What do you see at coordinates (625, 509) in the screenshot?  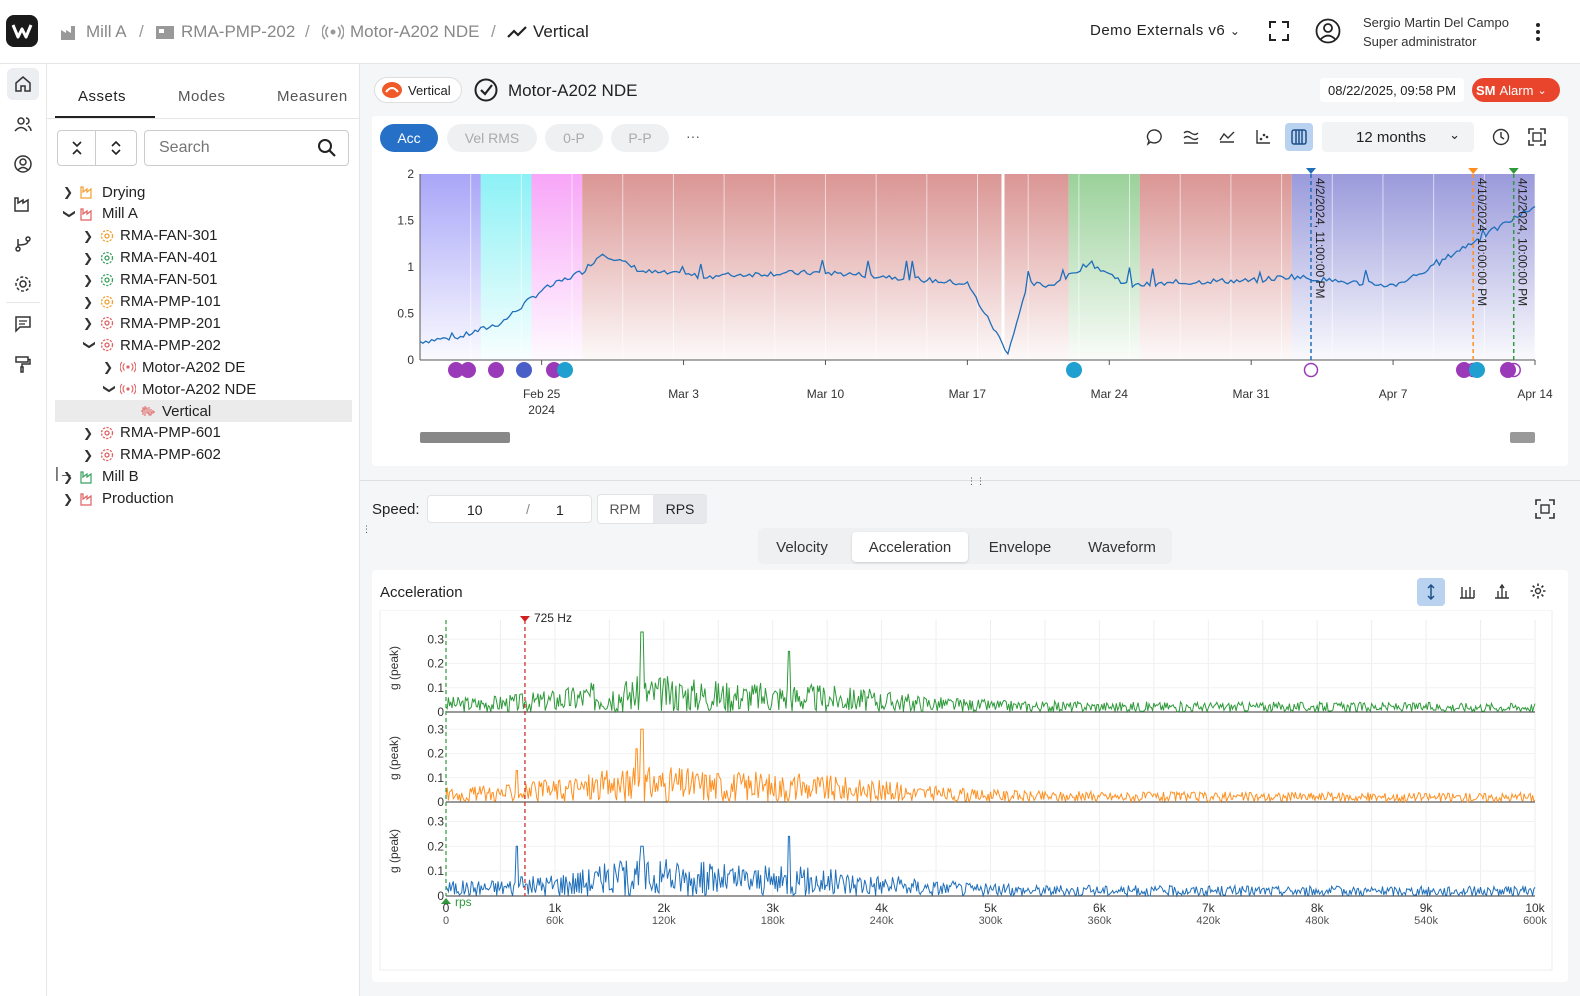 I see `unit-rpm: RPM` at bounding box center [625, 509].